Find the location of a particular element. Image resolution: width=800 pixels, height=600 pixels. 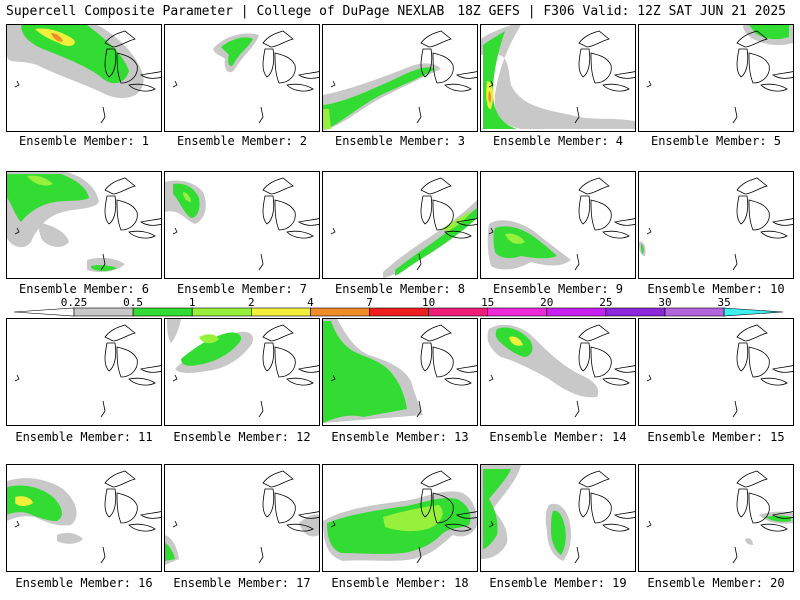

colorbar-tick-label: 20 is located at coordinates (546, 302).